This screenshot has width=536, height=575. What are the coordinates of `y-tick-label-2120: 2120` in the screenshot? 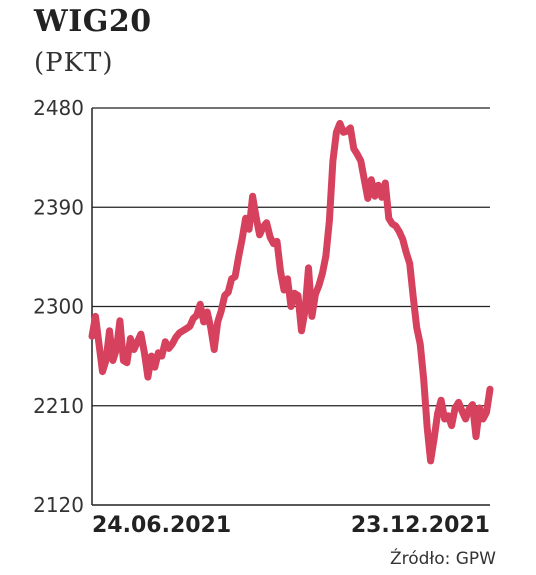 It's located at (58, 505).